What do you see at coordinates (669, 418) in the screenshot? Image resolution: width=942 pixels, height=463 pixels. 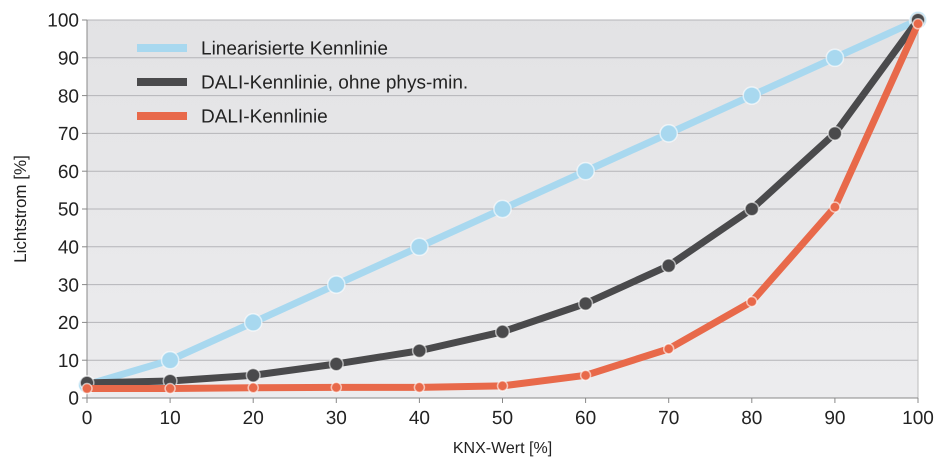 I see `x-tick-label: 70` at bounding box center [669, 418].